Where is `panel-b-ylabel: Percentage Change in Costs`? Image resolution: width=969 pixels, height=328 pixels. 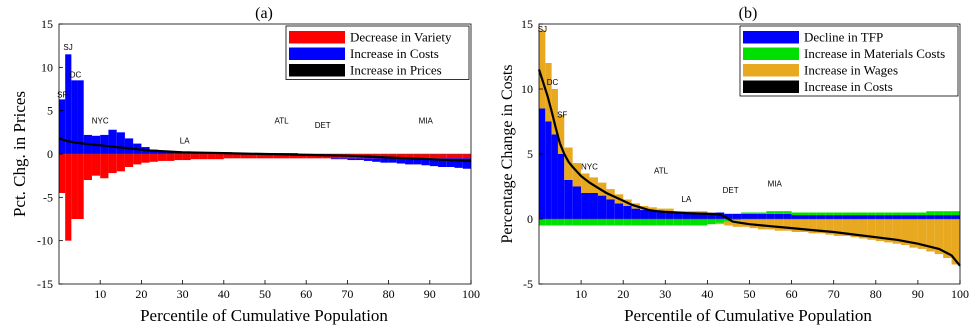
panel-b-ylabel: Percentage Change in Costs is located at coordinates (507, 153).